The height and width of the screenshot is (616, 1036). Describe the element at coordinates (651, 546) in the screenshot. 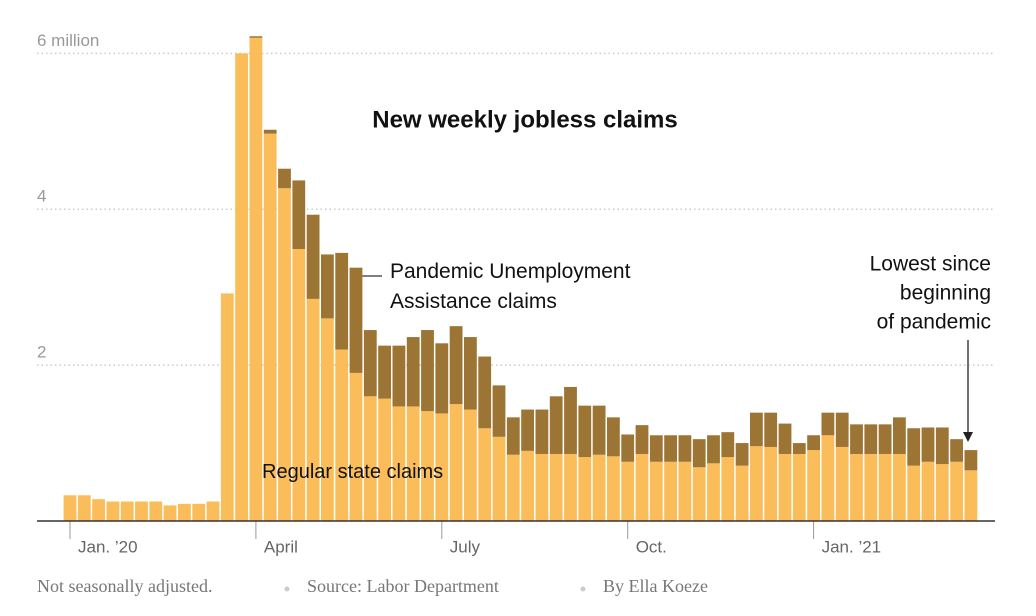

I see `x-tick-label: Oct.` at that location.